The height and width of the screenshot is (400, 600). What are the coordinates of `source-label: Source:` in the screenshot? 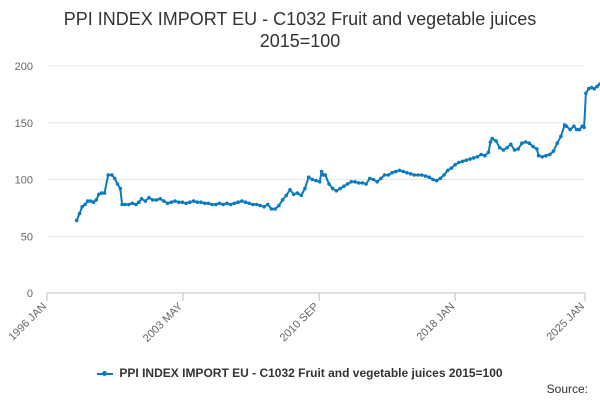 It's located at (567, 389).